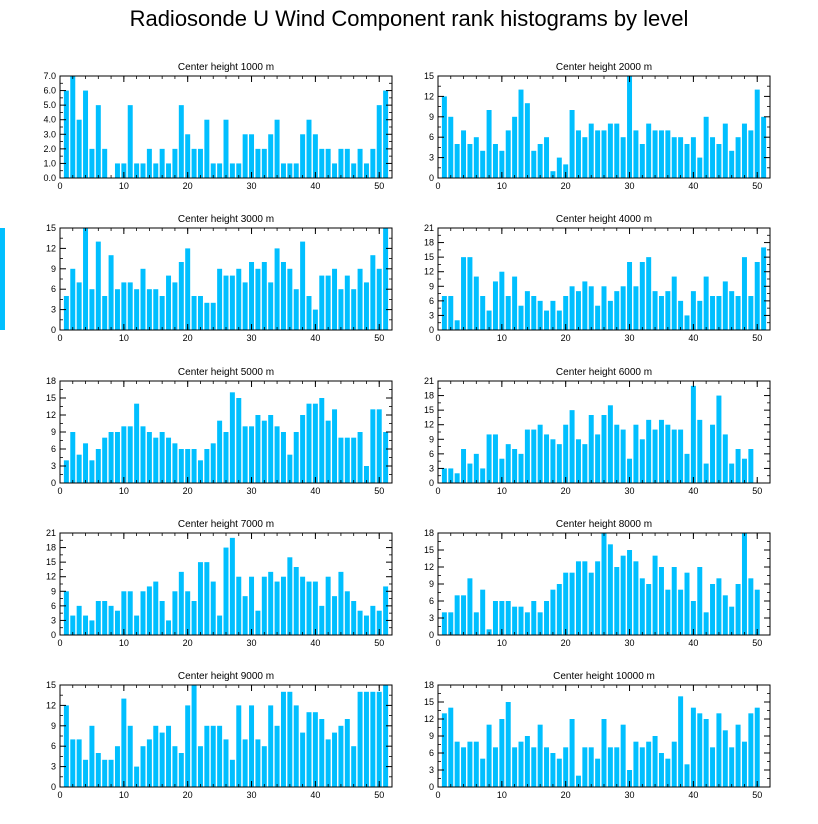  Describe the element at coordinates (431, 601) in the screenshot. I see `y-tick-label: 6` at that location.